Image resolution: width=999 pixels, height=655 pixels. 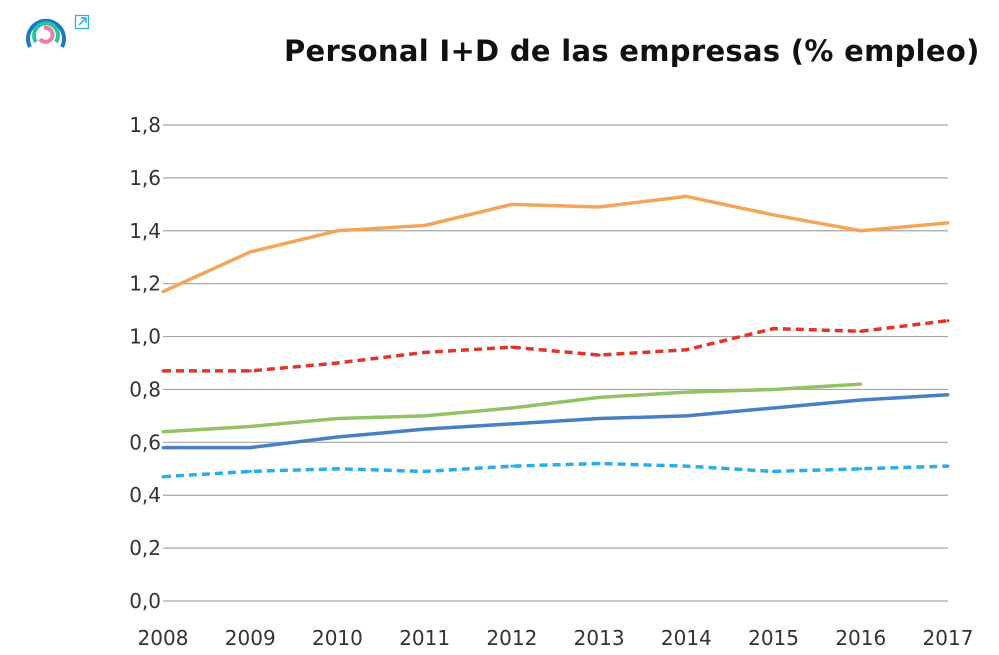 What do you see at coordinates (145, 337) in the screenshot?
I see `y-tick-label: 1,0` at bounding box center [145, 337].